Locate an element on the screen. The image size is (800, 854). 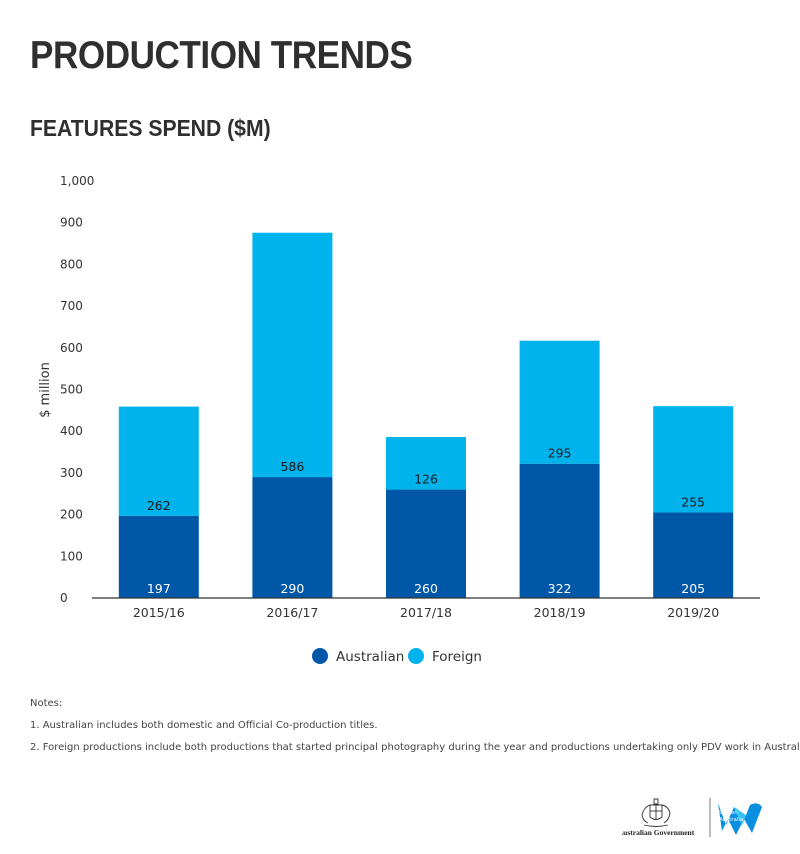
page-title: PRODUCTION TRENDS is located at coordinates (221, 55).